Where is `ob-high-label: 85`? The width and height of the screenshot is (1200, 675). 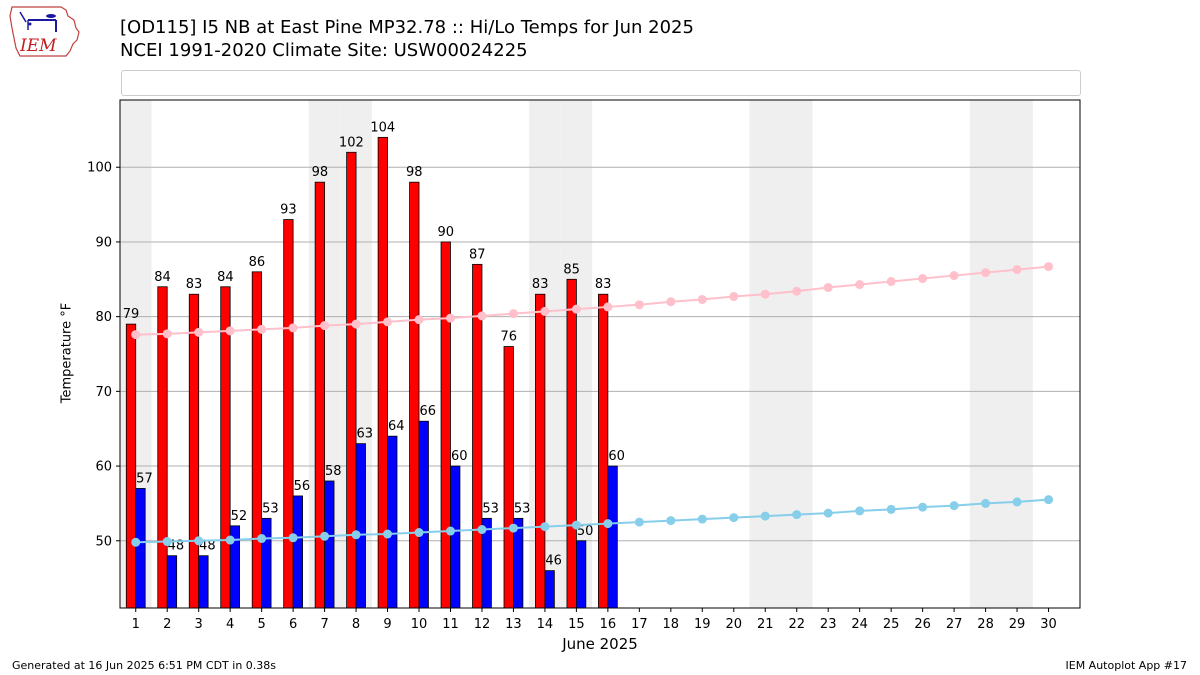
ob-high-label: 85 is located at coordinates (571, 269).